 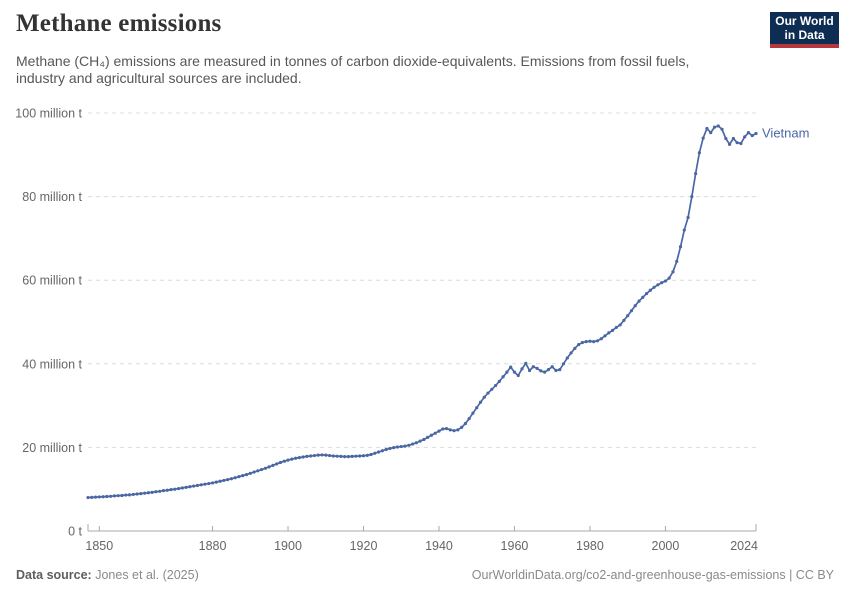 I want to click on x-tick-label: 1850, so click(x=99, y=546).